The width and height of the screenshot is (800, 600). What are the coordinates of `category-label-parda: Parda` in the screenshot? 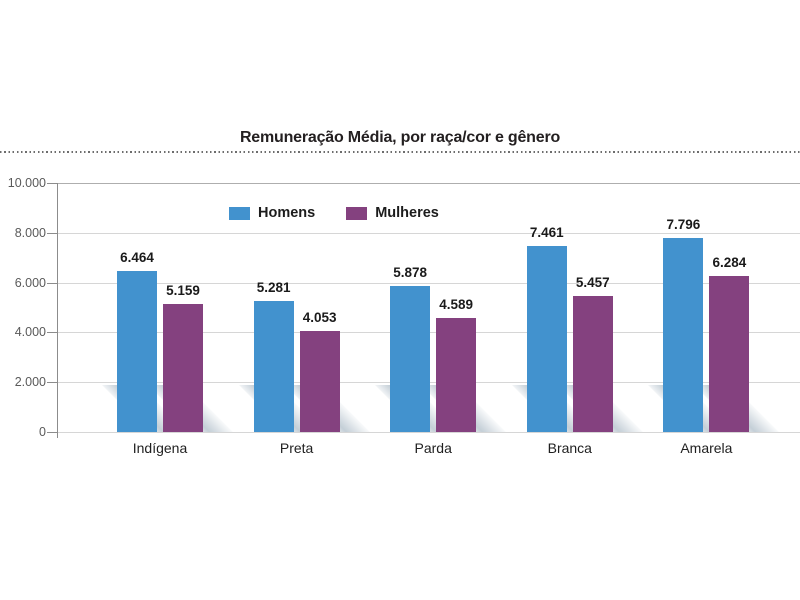 It's located at (433, 448).